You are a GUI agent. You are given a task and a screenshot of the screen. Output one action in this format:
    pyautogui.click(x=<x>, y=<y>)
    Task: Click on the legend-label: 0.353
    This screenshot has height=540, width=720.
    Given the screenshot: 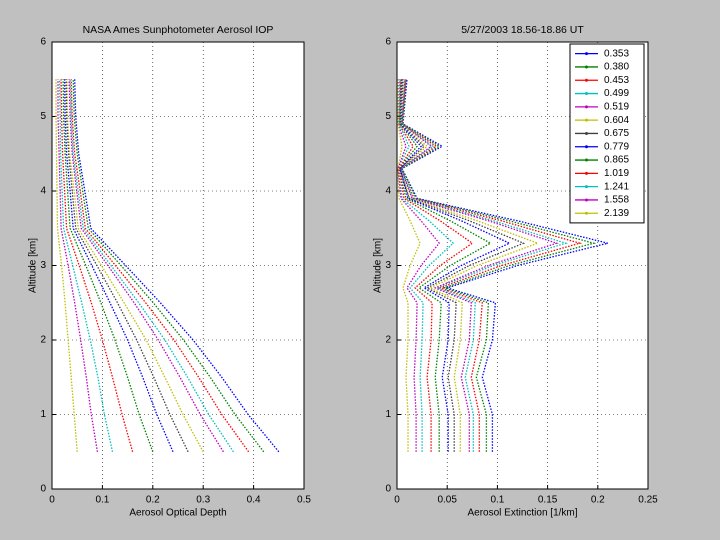 What is the action you would take?
    pyautogui.click(x=616, y=53)
    